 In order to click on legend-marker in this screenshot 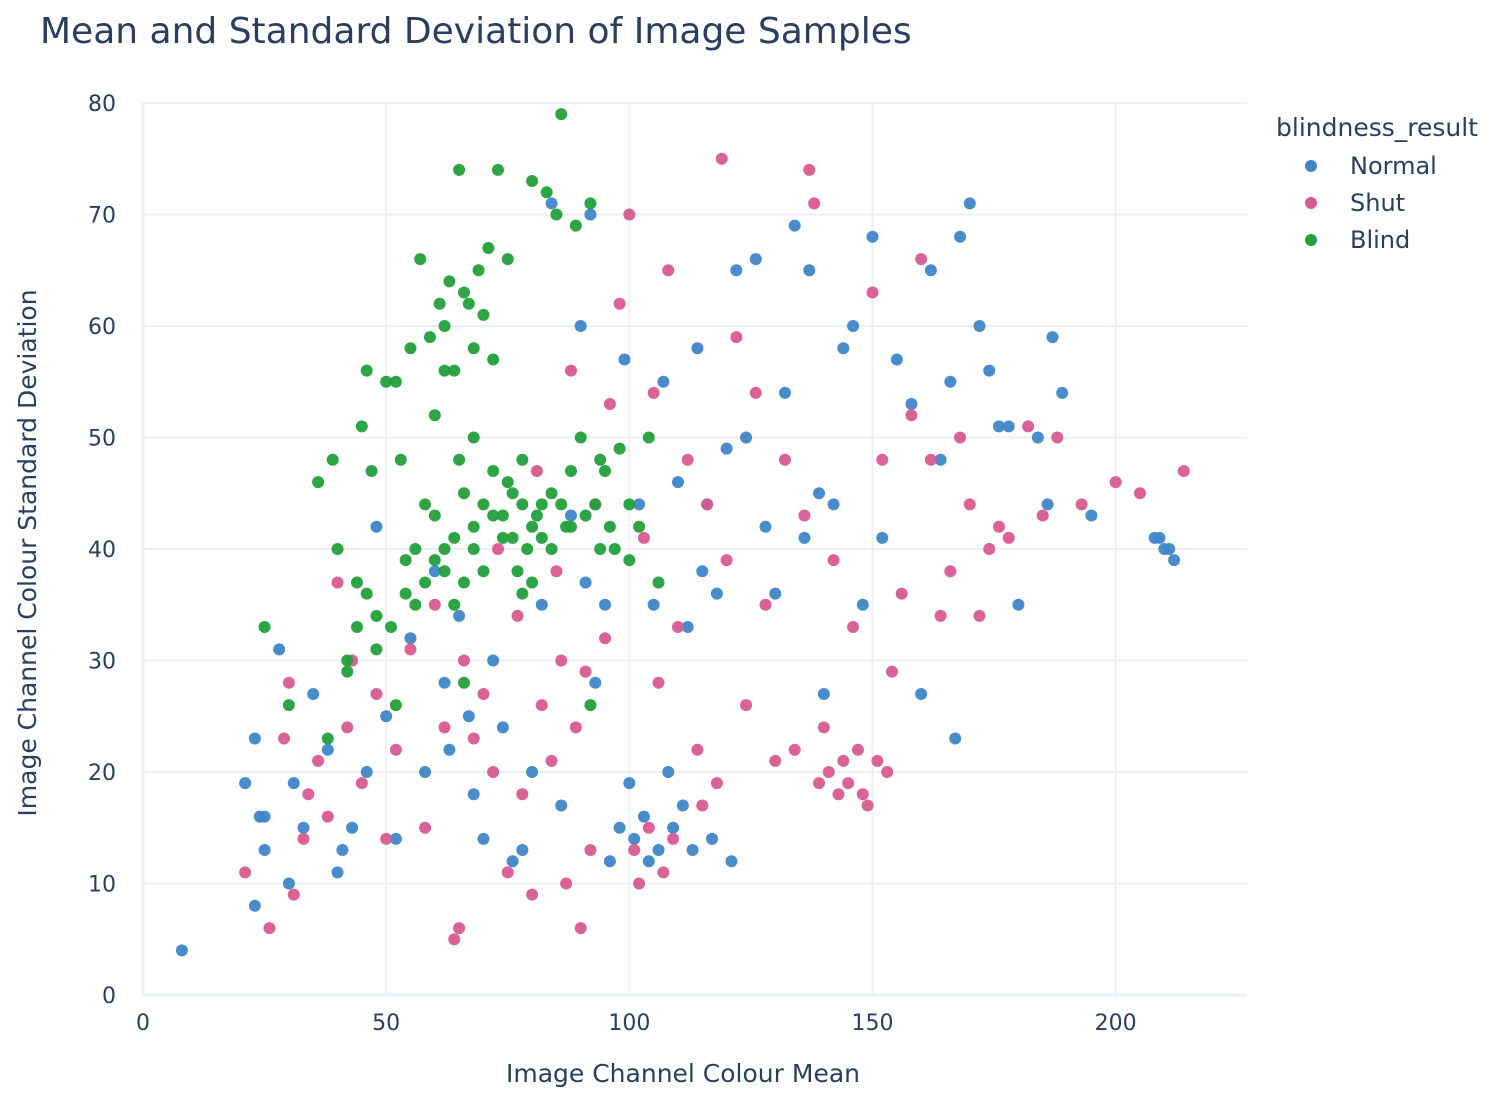, I will do `click(1311, 203)`.